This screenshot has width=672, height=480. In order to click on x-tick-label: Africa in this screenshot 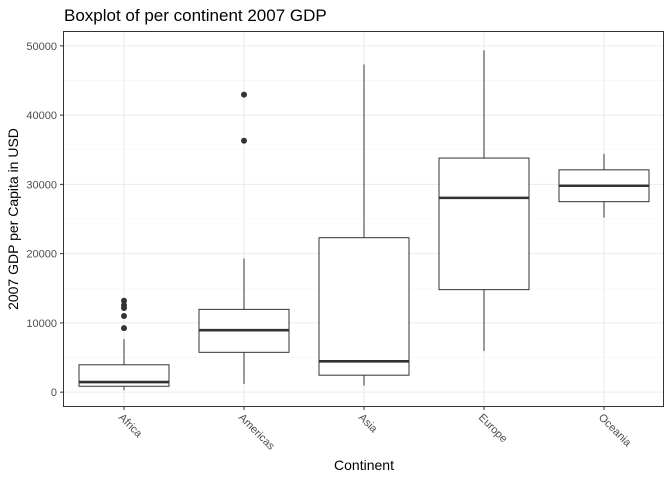, I will do `click(130, 426)`.